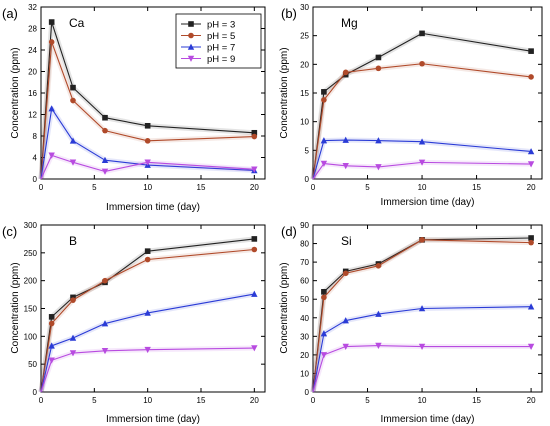  I want to click on y-tick-label: 16, so click(32, 93).